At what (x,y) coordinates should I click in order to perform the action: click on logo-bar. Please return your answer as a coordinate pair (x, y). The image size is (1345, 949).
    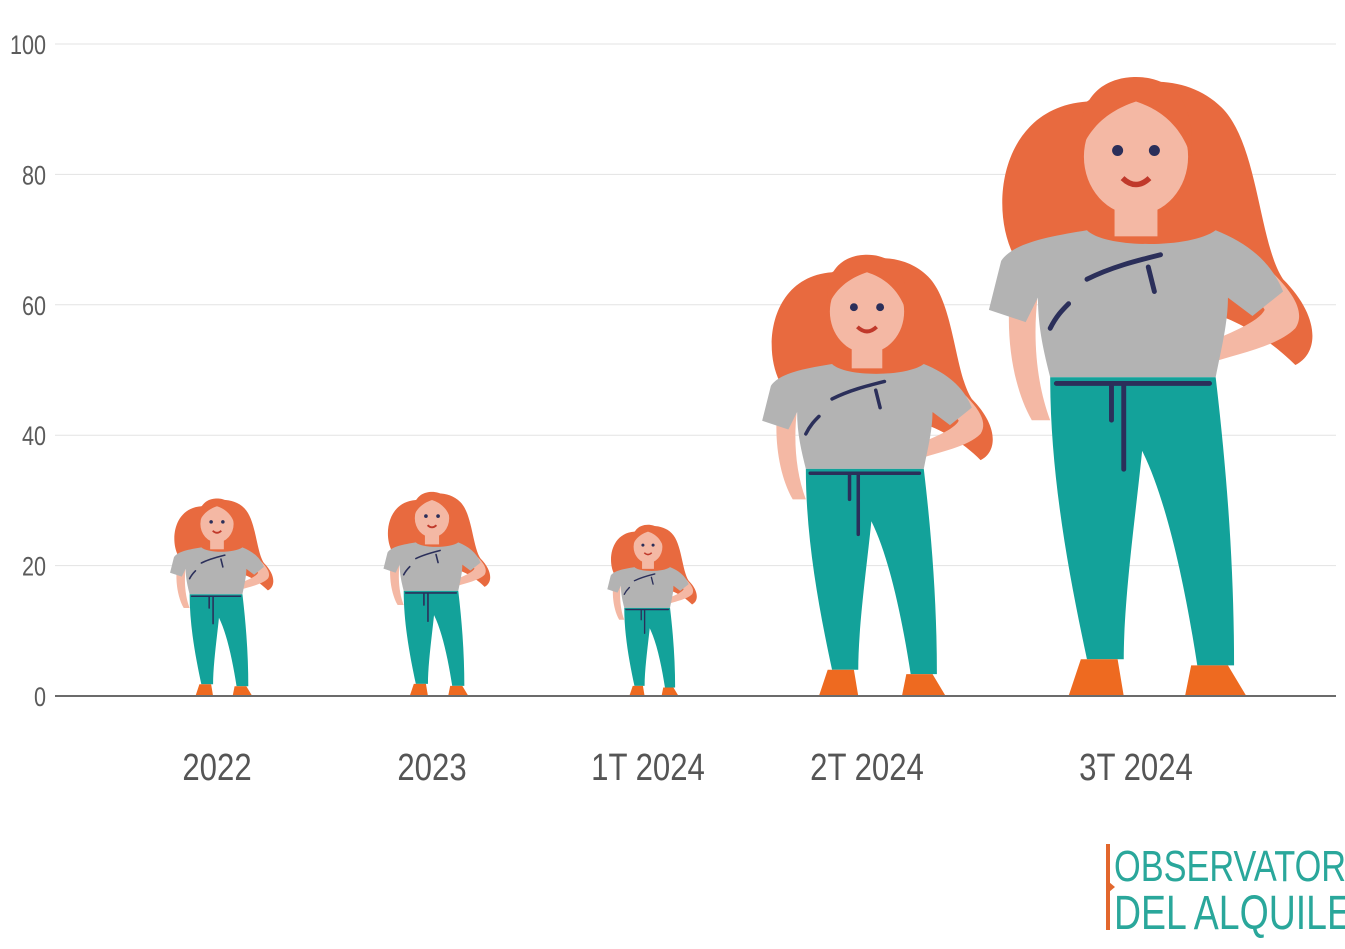
    Looking at the image, I should click on (1108, 887).